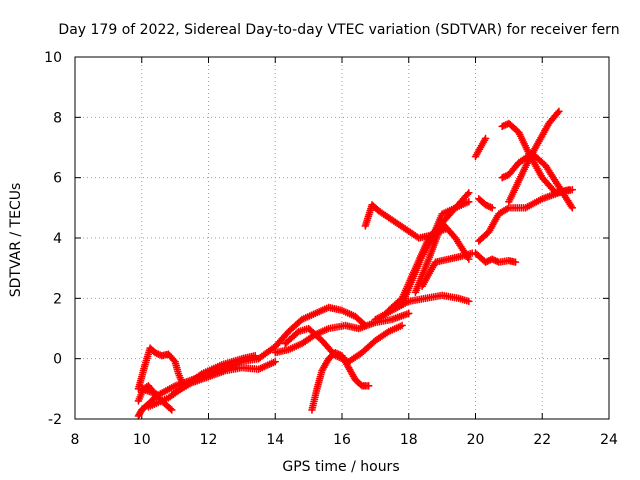  What do you see at coordinates (476, 440) in the screenshot?
I see `x-tick-label: 20` at bounding box center [476, 440].